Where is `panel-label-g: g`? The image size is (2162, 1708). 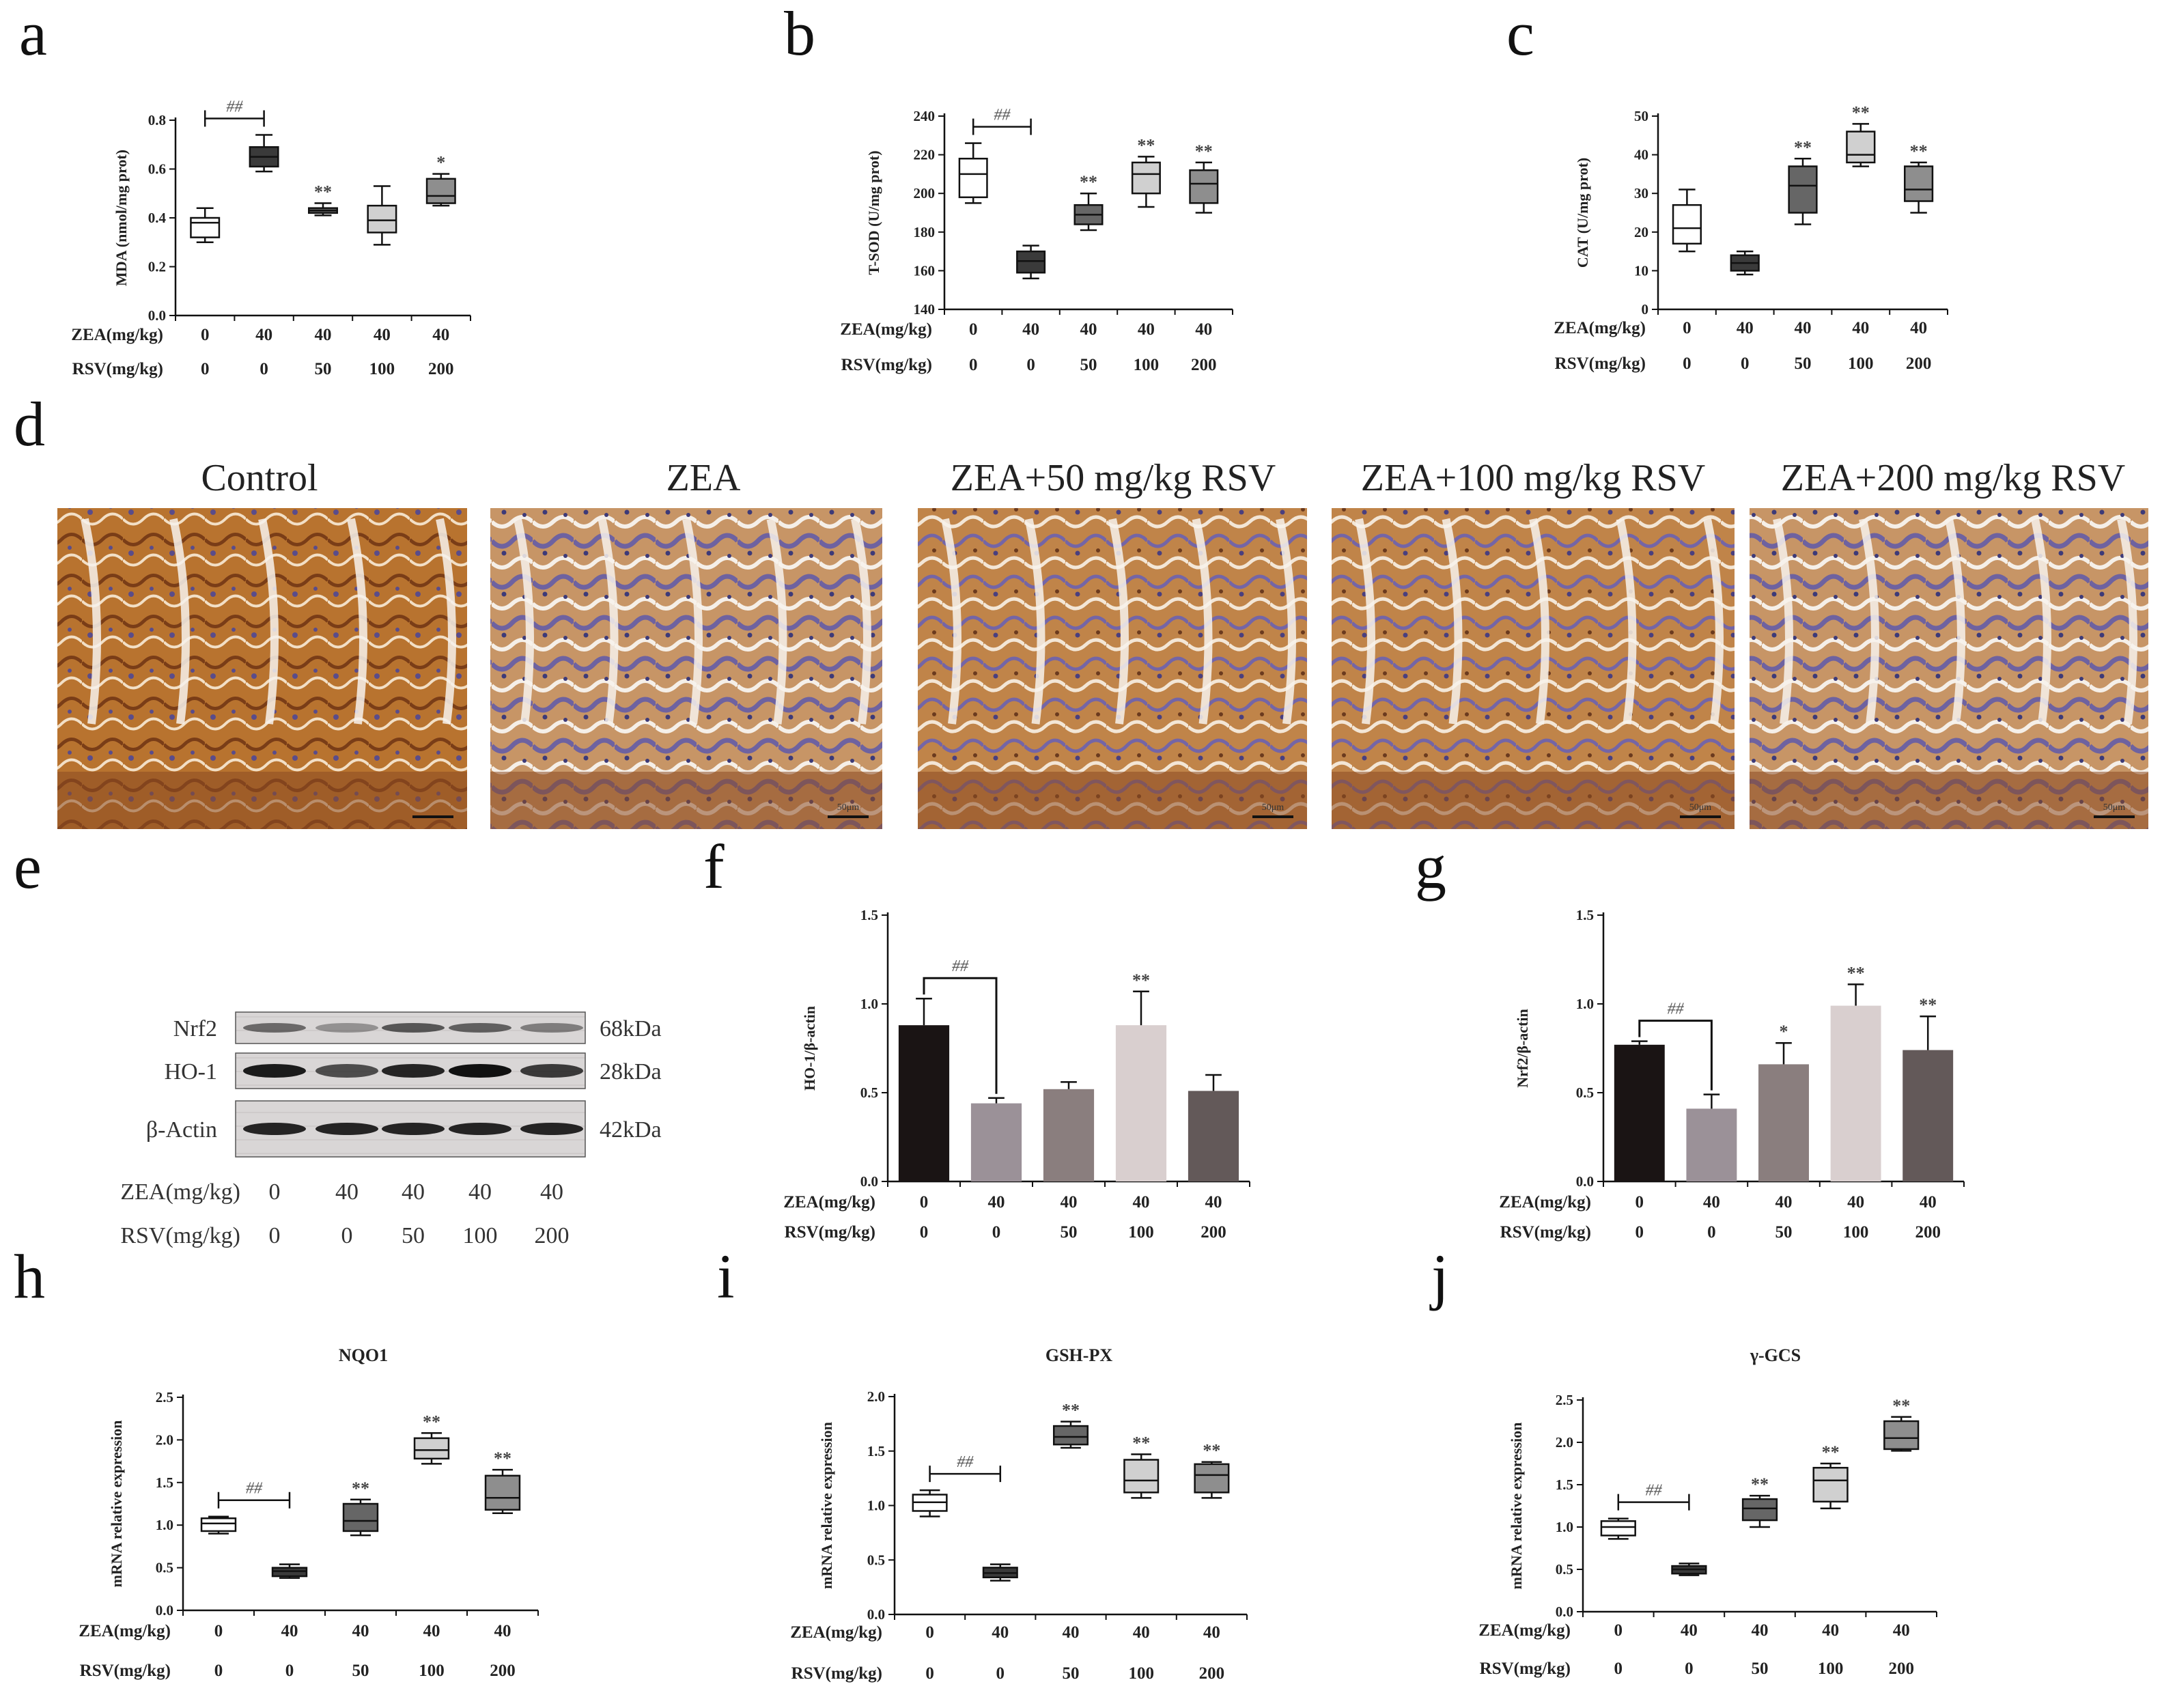
panel-label-g: g is located at coordinates (1431, 866).